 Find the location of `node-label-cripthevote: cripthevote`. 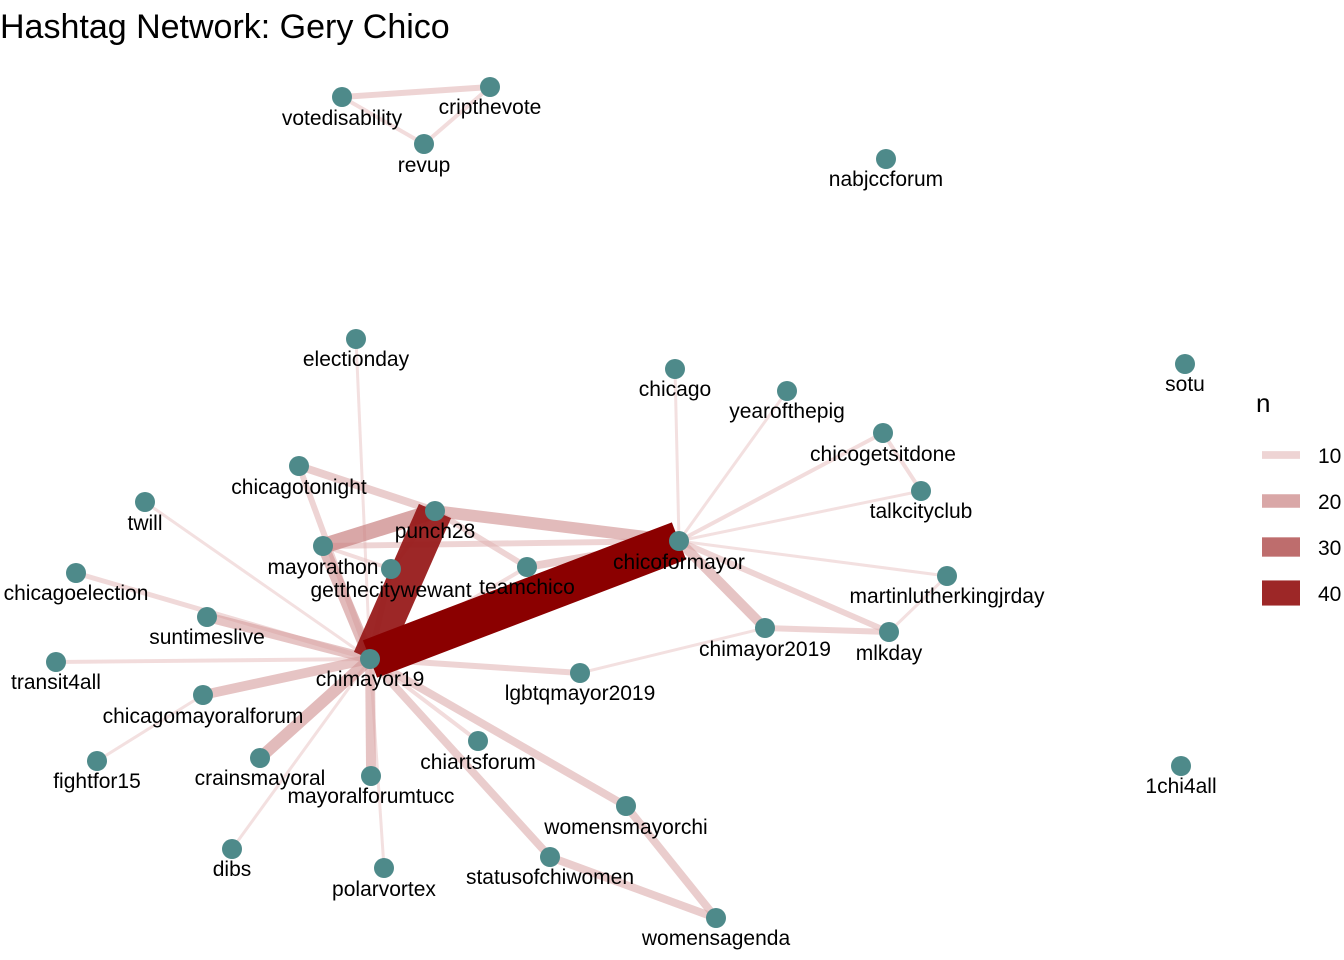

node-label-cripthevote: cripthevote is located at coordinates (490, 107).